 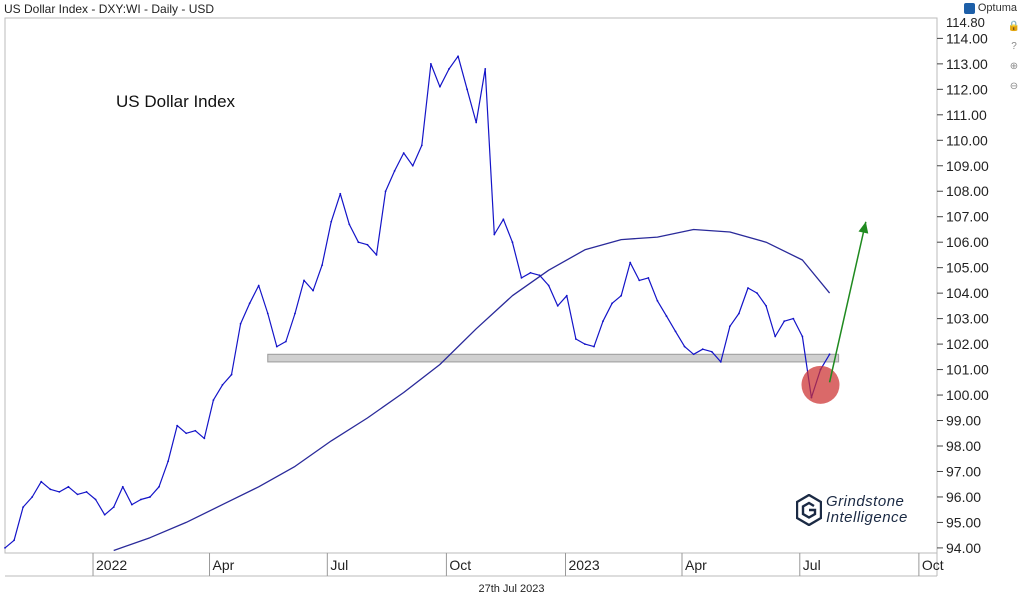 I want to click on y-tick-label: 105.00, so click(x=967, y=268).